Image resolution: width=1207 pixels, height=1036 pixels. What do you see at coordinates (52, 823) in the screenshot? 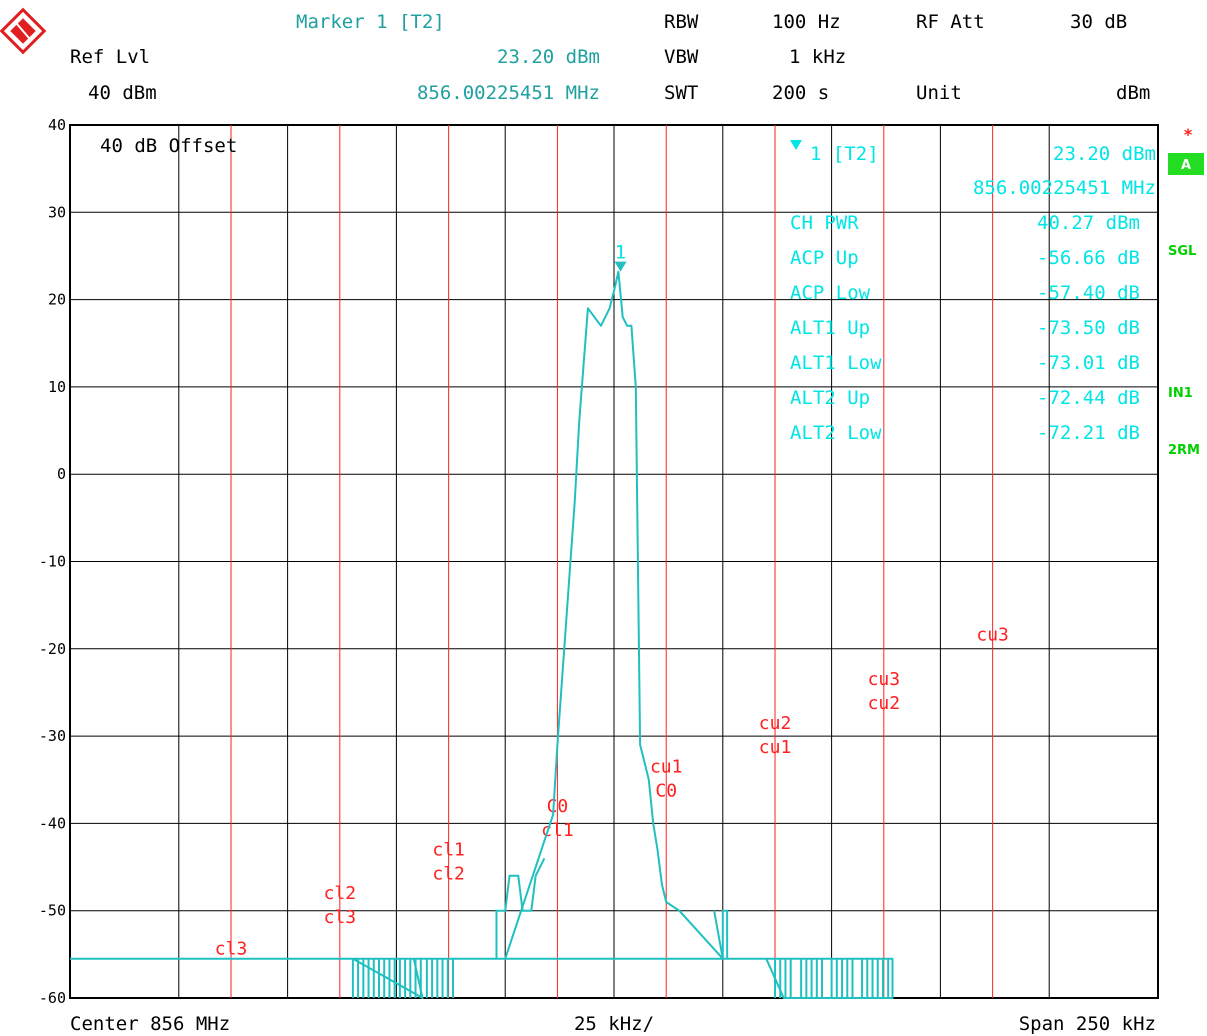
I see `y-tick-label: -40` at bounding box center [52, 823].